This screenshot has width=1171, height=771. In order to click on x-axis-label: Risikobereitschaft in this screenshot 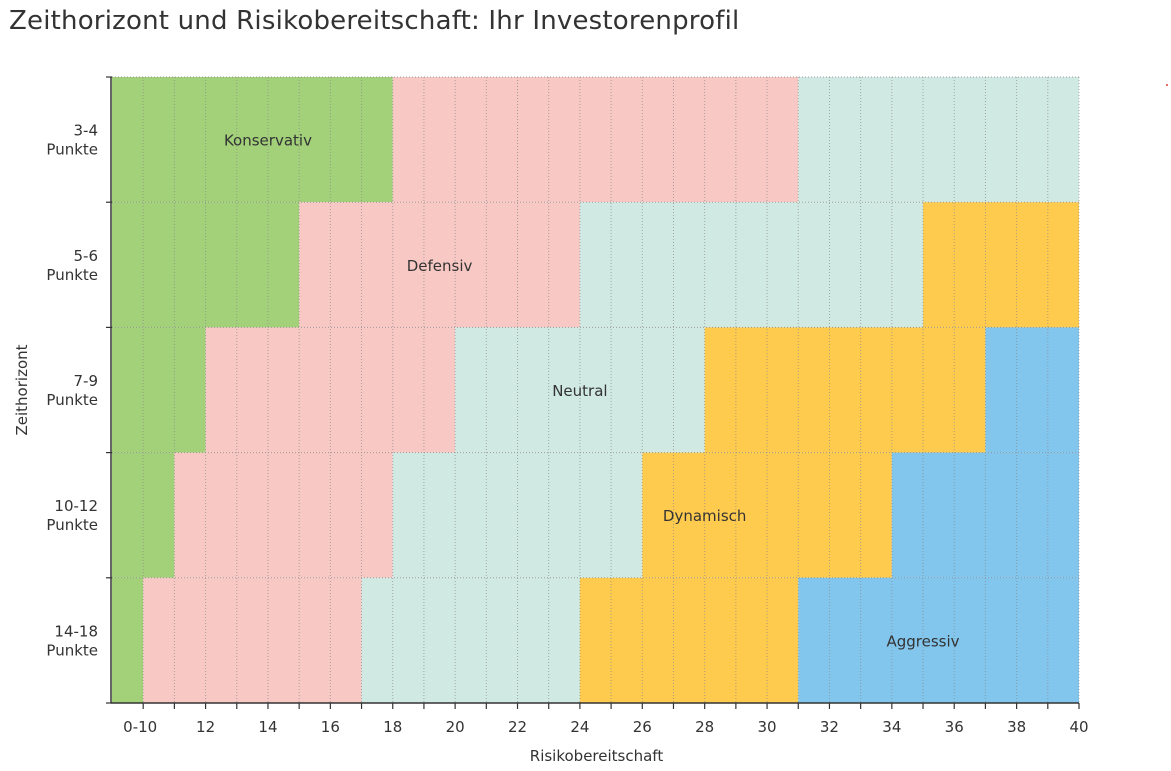, I will do `click(597, 756)`.